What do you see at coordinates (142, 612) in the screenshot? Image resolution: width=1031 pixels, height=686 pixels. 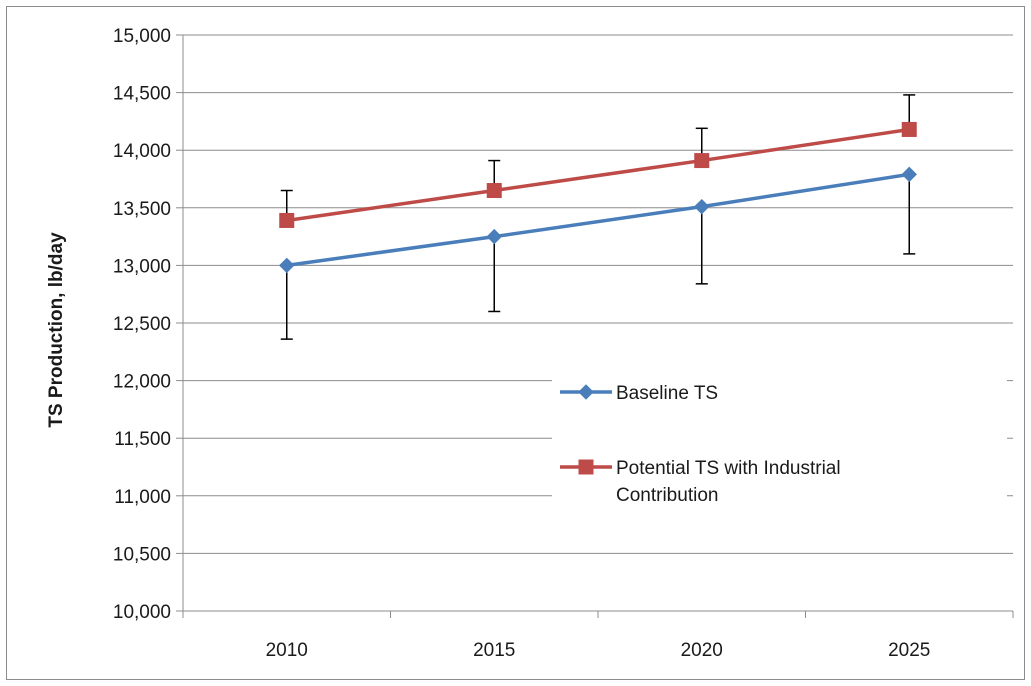 I see `y-tick-label: 10,000` at bounding box center [142, 612].